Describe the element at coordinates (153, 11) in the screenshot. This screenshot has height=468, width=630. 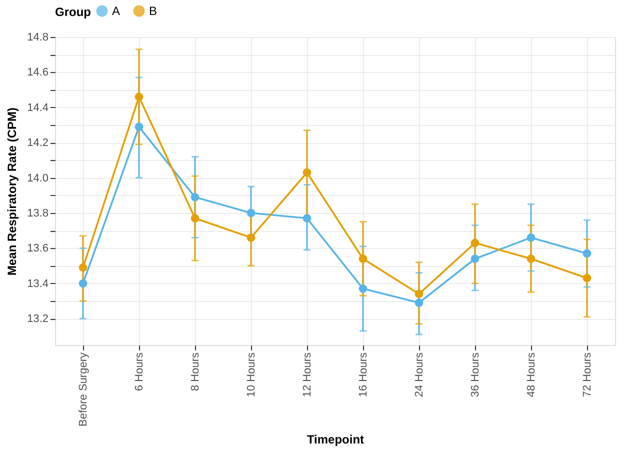
I see `legend-label: B` at that location.